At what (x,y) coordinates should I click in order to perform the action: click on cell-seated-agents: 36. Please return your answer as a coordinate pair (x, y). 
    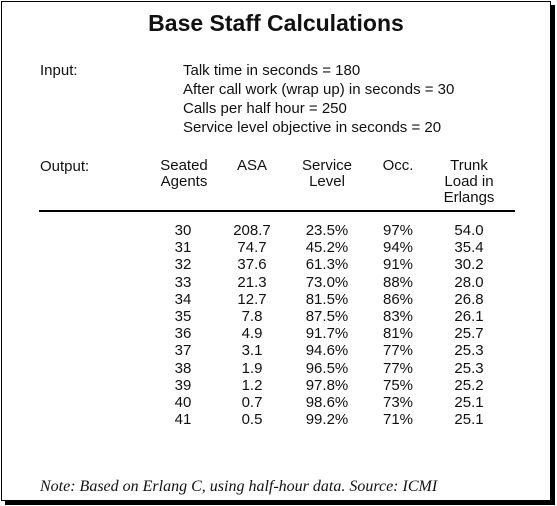
    Looking at the image, I should click on (183, 334).